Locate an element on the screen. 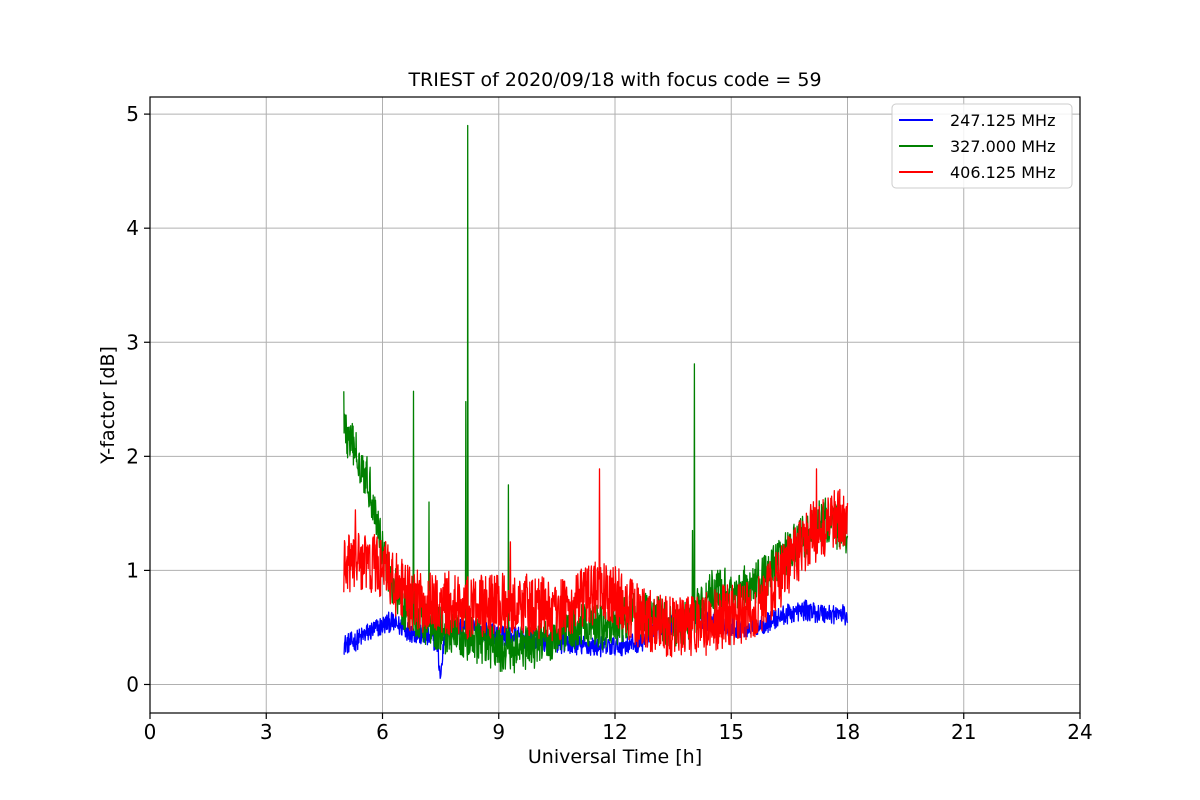 This screenshot has width=1200, height=800. x-tick-label: 9 is located at coordinates (498, 732).